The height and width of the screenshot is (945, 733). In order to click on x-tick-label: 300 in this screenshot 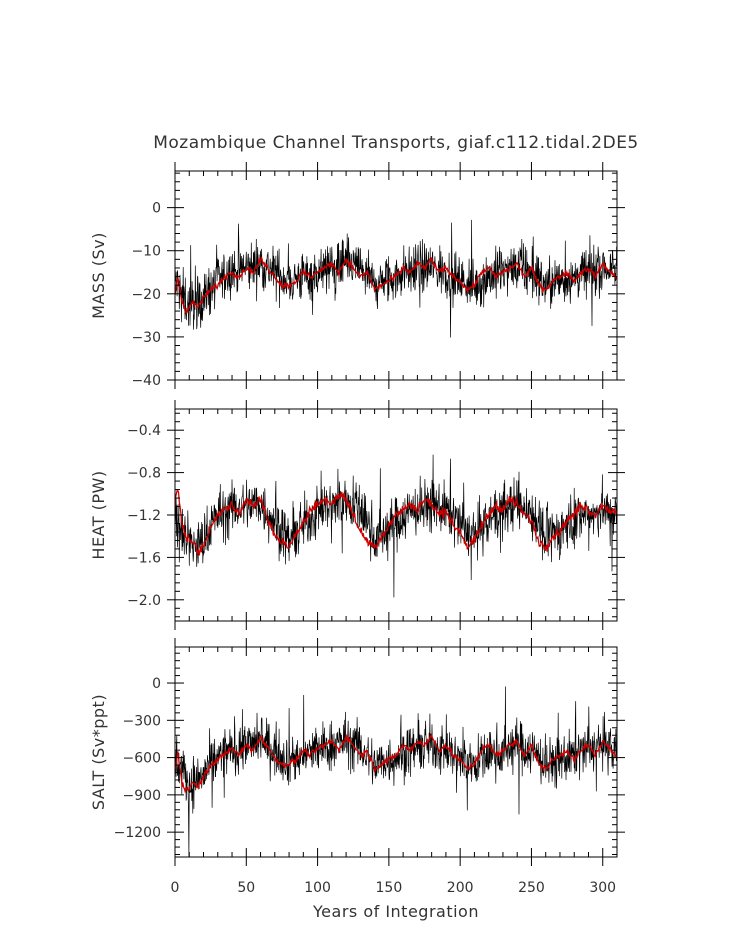, I will do `click(602, 888)`.